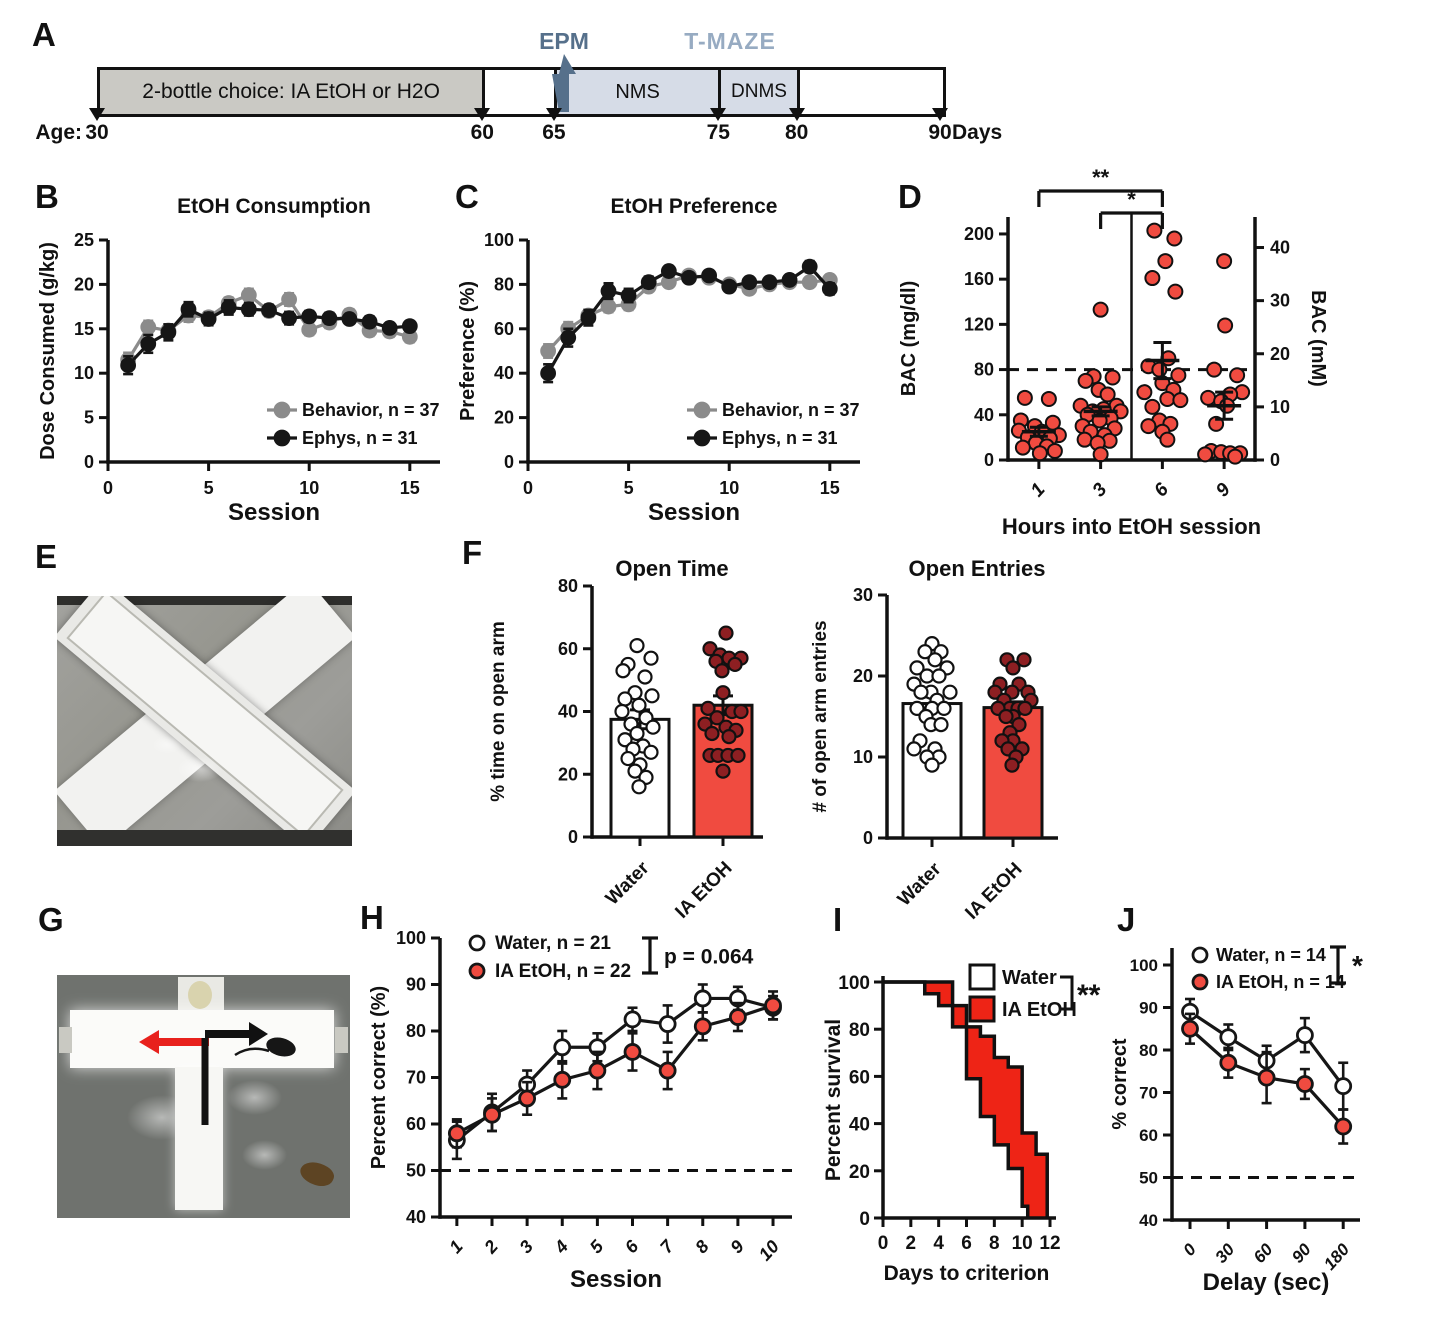 Image resolution: width=1440 pixels, height=1320 pixels. What do you see at coordinates (1280, 982) in the screenshot?
I see `svg-text: IA EtOH, n = 14` at bounding box center [1280, 982].